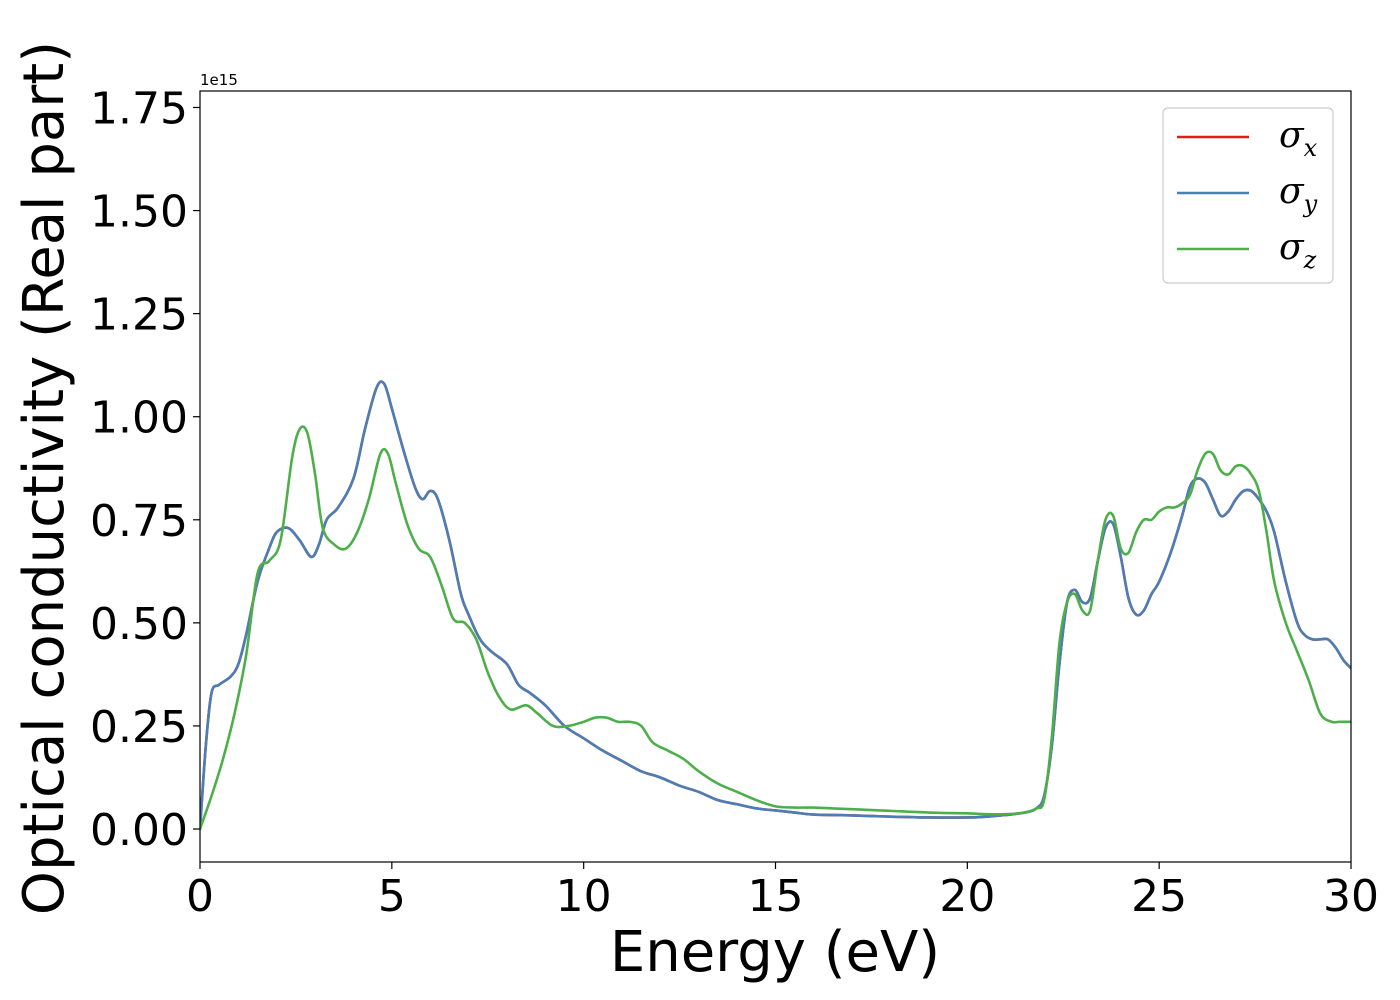 The width and height of the screenshot is (1400, 1000). What do you see at coordinates (139, 624) in the screenshot?
I see `y-tick-label: 0.50` at bounding box center [139, 624].